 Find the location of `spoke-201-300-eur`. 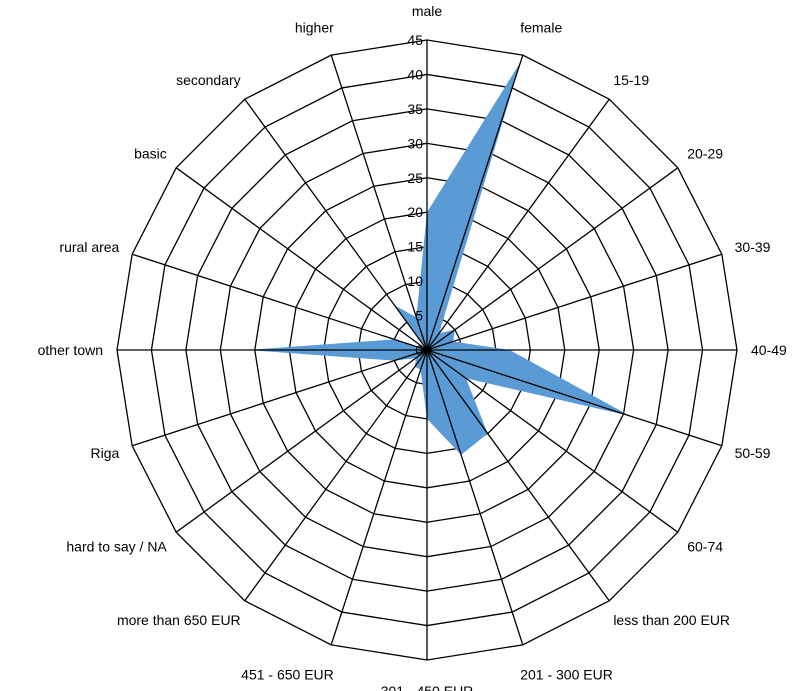

spoke-201-300-eur is located at coordinates (475, 497).